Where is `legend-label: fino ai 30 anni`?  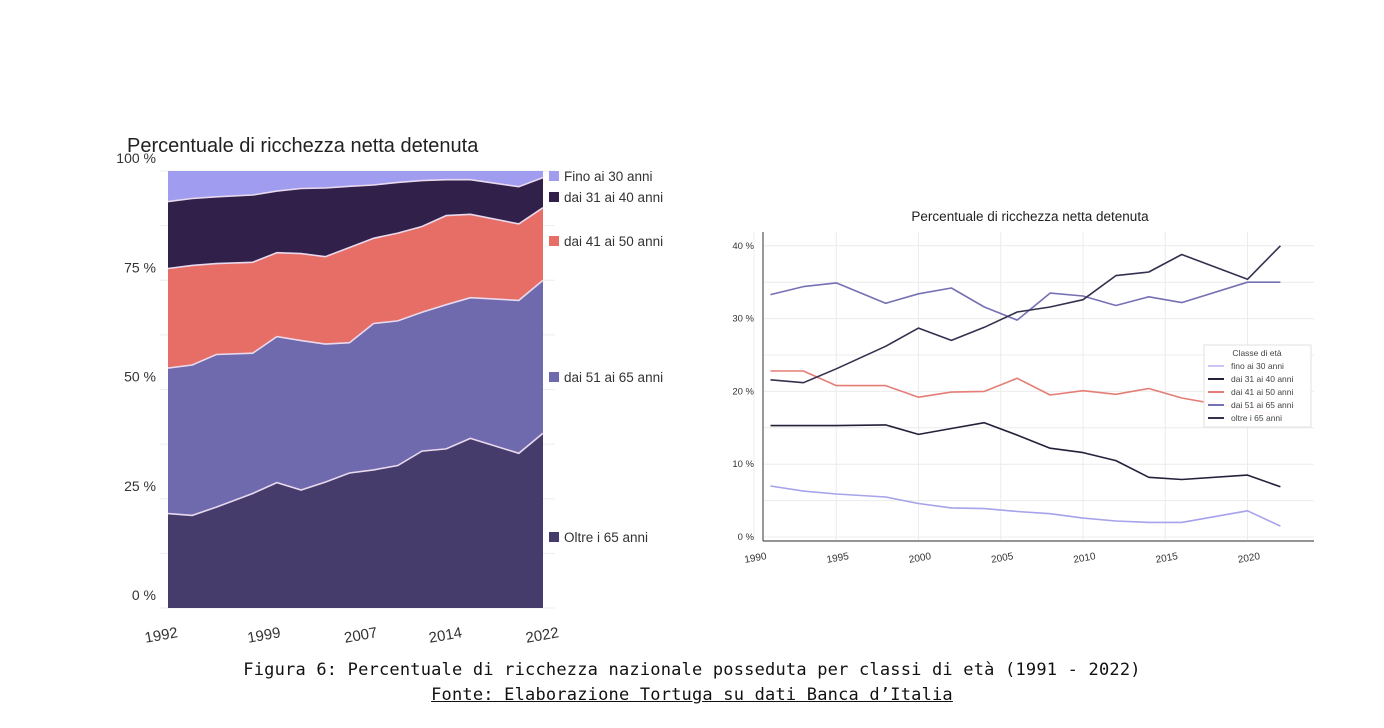
legend-label: fino ai 30 anni is located at coordinates (1257, 366).